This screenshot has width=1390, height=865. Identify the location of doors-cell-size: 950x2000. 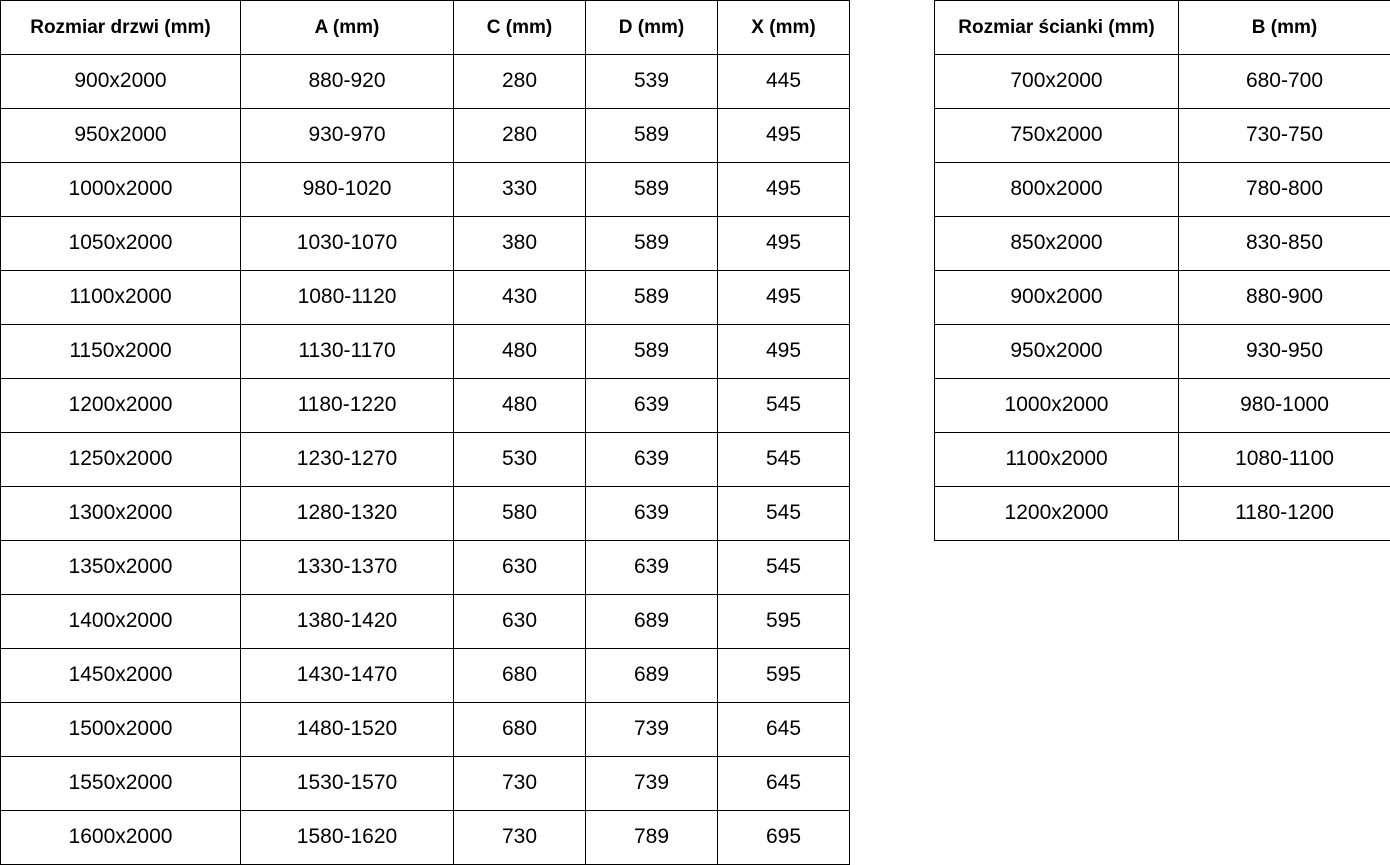
(120, 135).